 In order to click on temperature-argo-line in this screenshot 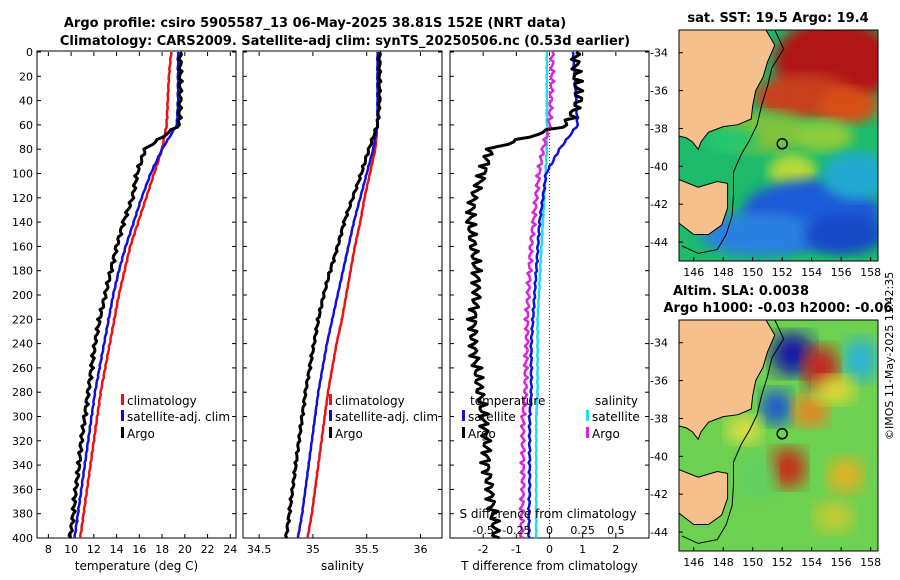, I will do `click(524, 295)`.